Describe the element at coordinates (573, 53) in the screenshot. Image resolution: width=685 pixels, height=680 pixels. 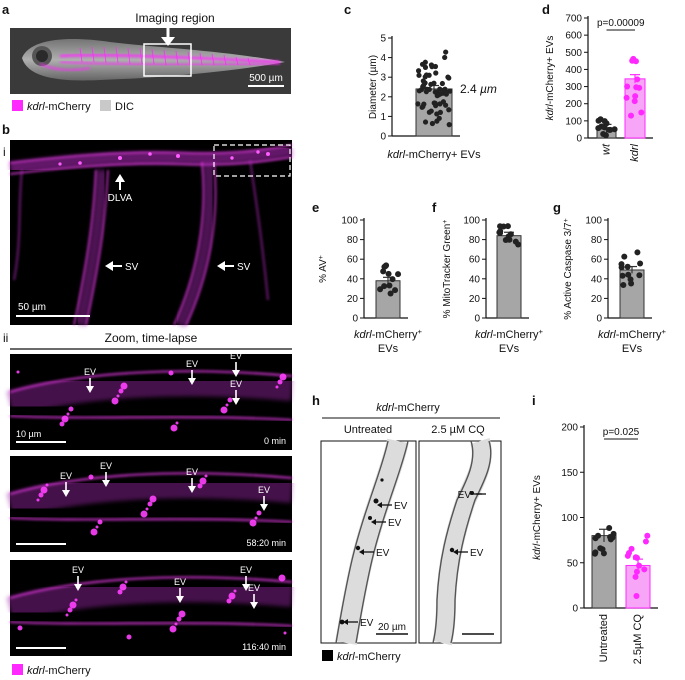
I see `y-tick-label: 500` at that location.